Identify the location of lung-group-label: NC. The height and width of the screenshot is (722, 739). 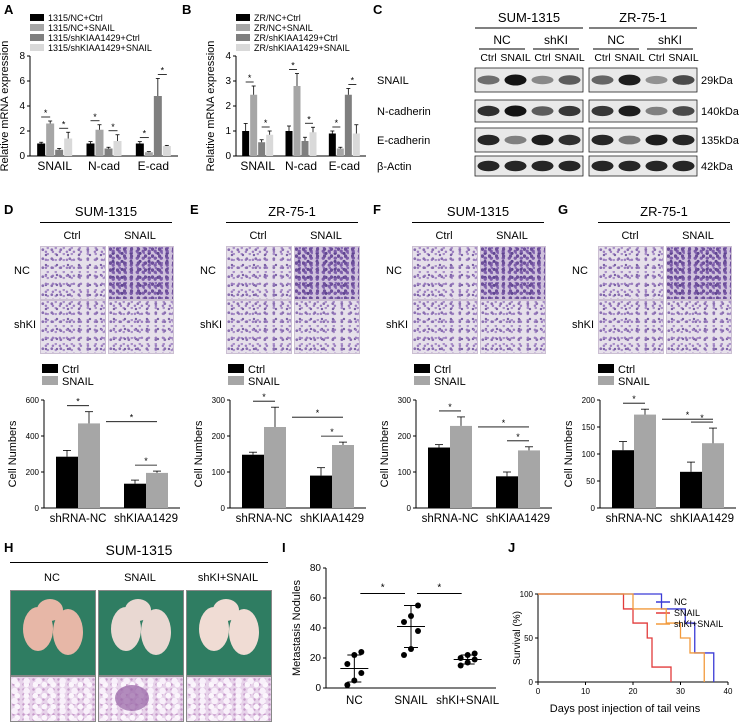
(52, 578).